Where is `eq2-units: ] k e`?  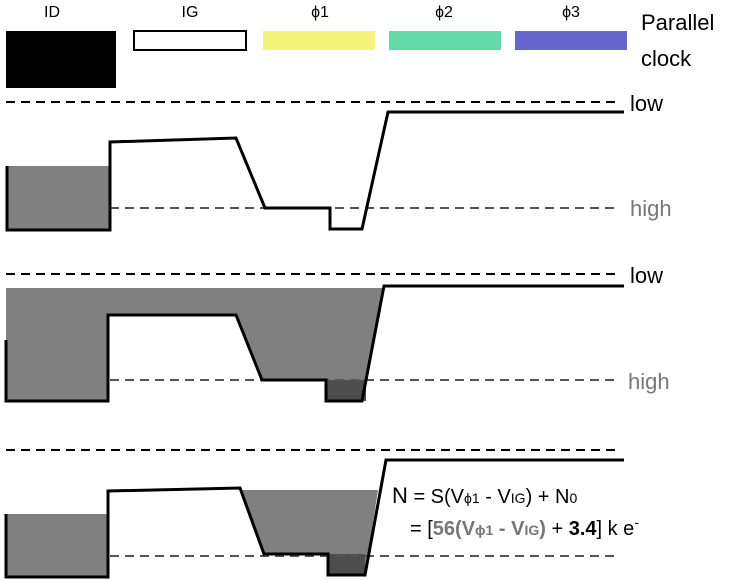
eq2-units: ] k e is located at coordinates (616, 529).